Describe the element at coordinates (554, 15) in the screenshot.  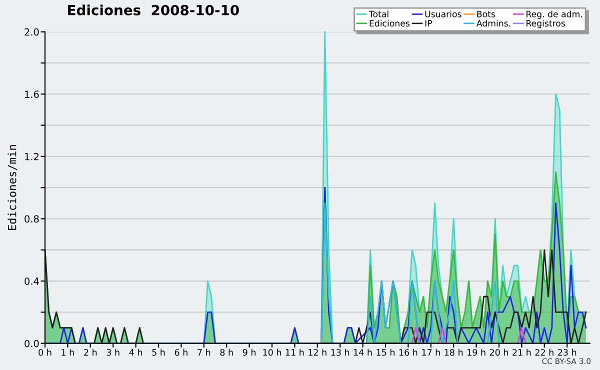
I see `legend-label: Reg. de adm.` at that location.